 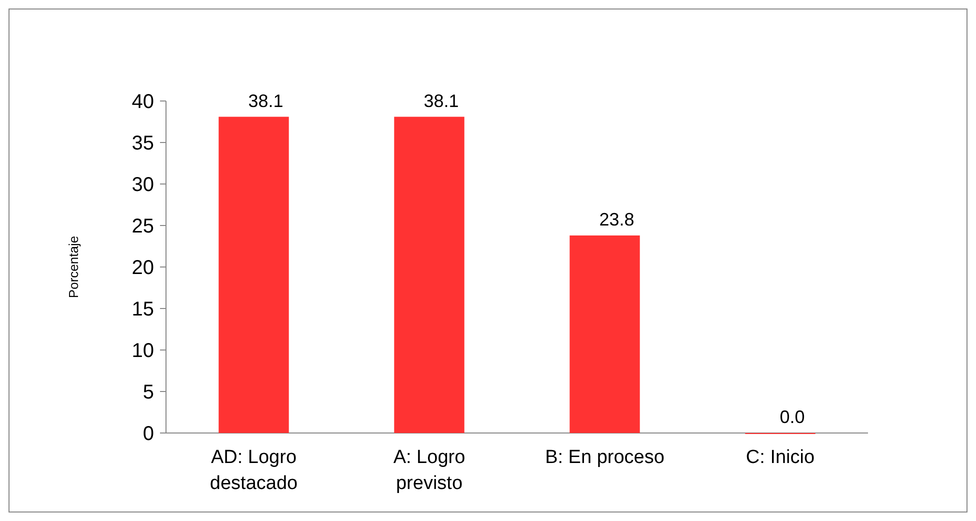 What do you see at coordinates (148, 434) in the screenshot?
I see `y-tick-label: 0` at bounding box center [148, 434].